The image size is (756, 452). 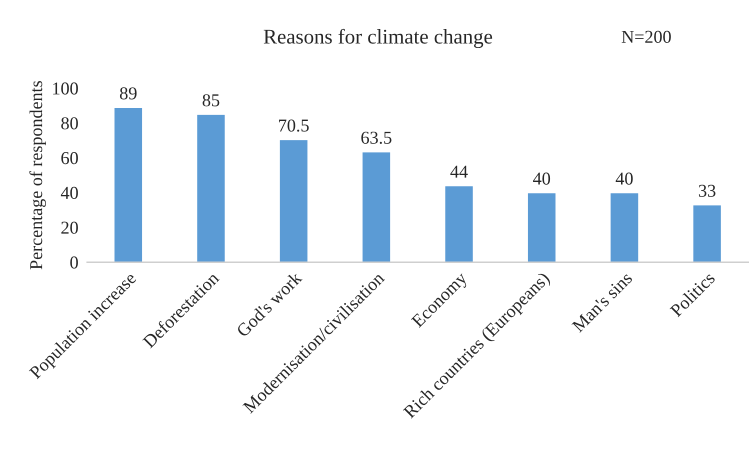 What do you see at coordinates (376, 138) in the screenshot?
I see `data-label: 63.5` at bounding box center [376, 138].